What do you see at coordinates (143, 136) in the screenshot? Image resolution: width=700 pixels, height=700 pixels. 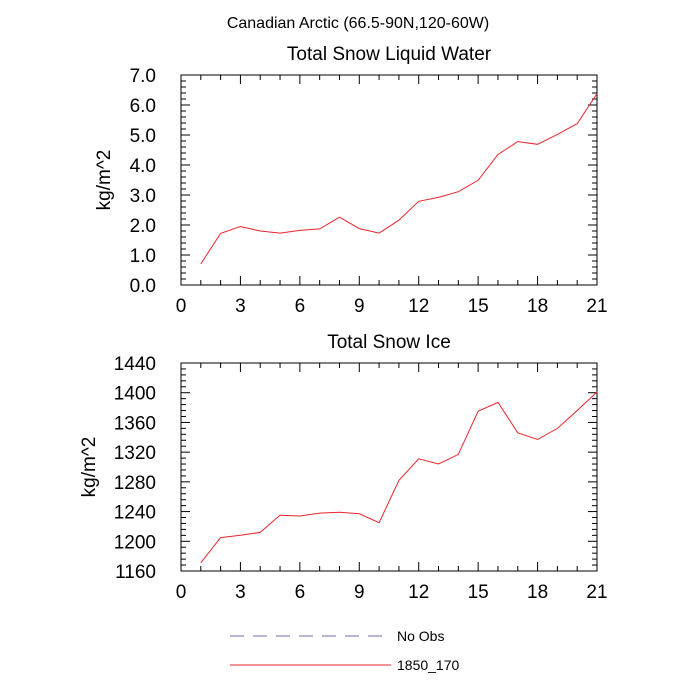 I see `y-tick-label: 5.0` at bounding box center [143, 136].